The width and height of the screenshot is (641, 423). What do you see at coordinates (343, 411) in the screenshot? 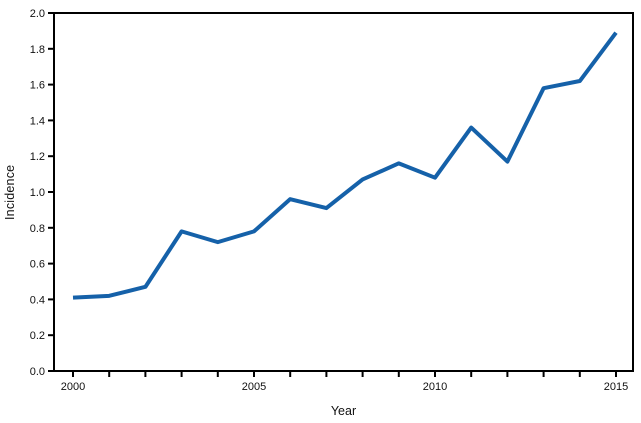
I see `x-axis-title: Year` at bounding box center [343, 411].